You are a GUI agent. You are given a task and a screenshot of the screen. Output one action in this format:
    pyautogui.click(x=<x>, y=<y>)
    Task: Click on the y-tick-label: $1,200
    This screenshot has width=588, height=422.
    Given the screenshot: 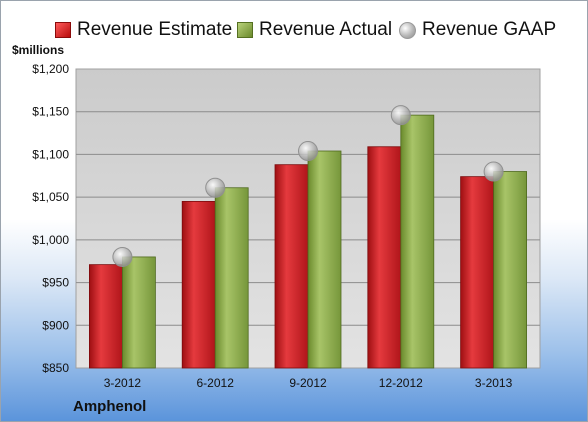 What is the action you would take?
    pyautogui.click(x=50, y=69)
    